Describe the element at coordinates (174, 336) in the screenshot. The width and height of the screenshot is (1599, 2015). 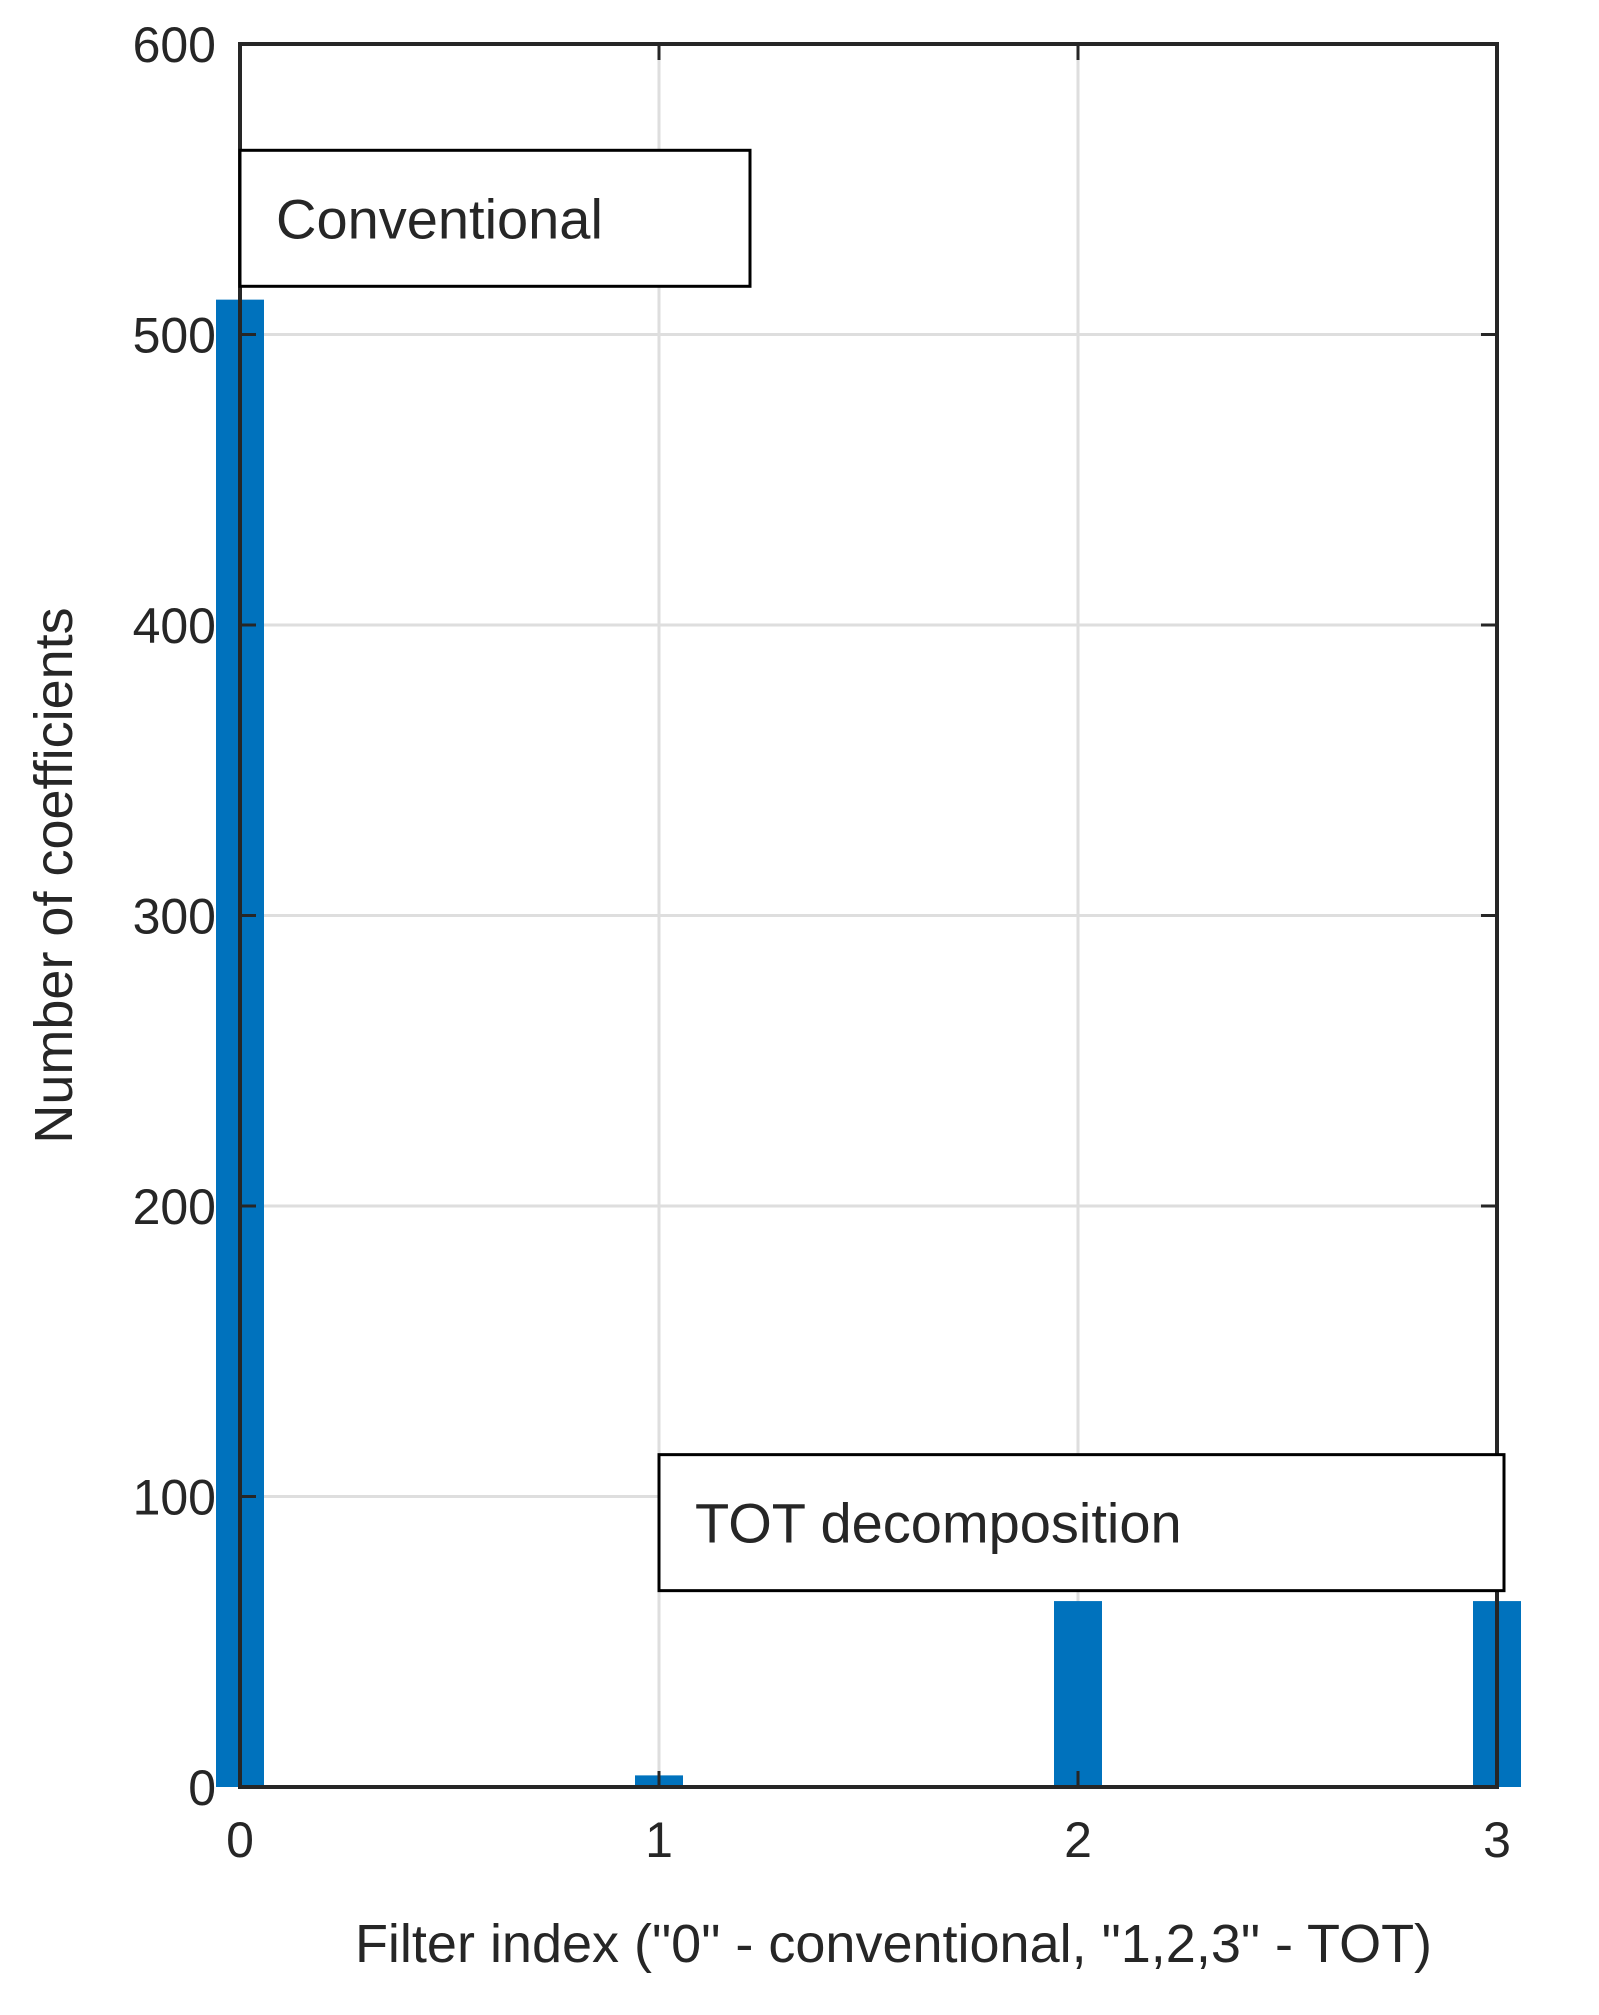
I see `y-tick-label: 500` at that location.